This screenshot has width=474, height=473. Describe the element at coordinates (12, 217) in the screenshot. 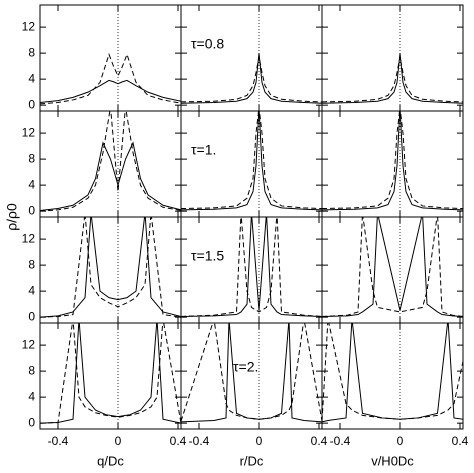

I see `y-axis-label: ρ/ρ0` at that location.